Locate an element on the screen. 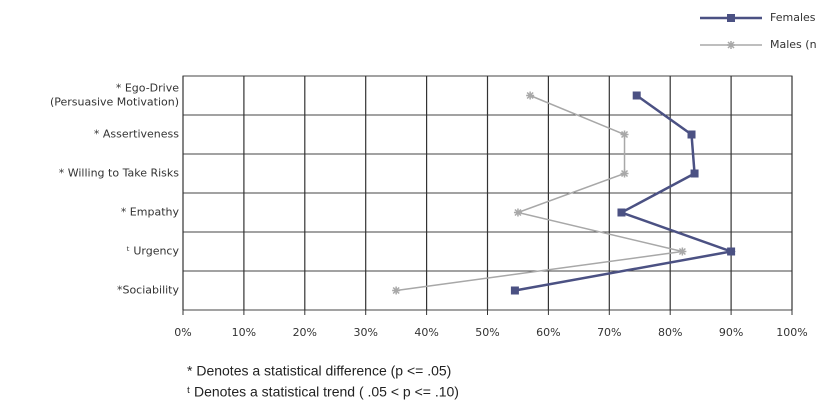 Image resolution: width=818 pixels, height=404 pixels. y-tick-label: *Sociability is located at coordinates (148, 290).